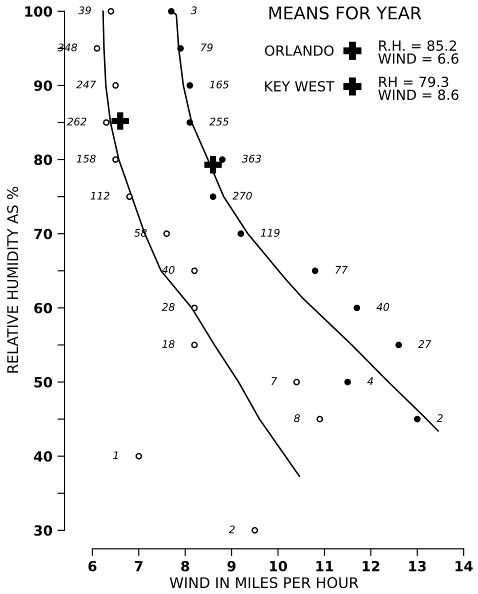 This screenshot has height=594, width=478. What do you see at coordinates (418, 52) in the screenshot?
I see `annotation: R.H. = 85.2 WIND = 6.6` at bounding box center [418, 52].